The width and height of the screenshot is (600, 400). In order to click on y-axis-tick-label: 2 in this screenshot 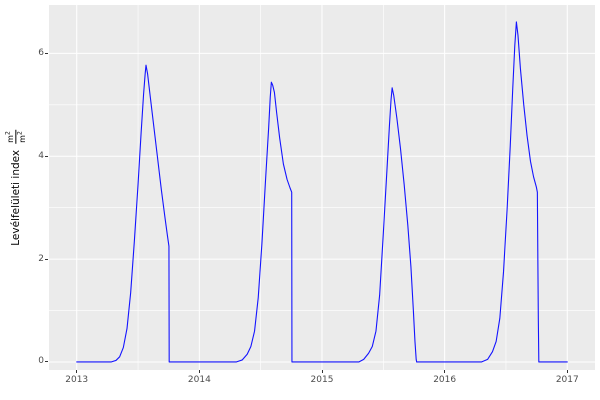, I will do `click(41, 258)`.